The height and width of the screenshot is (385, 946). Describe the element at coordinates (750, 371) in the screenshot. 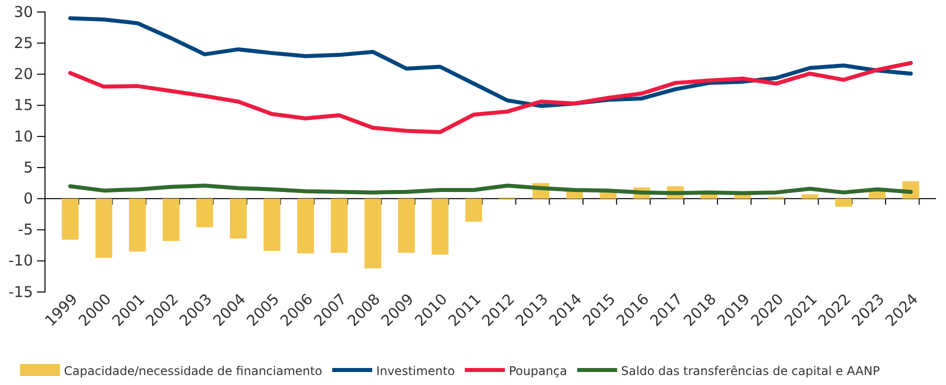

I see `legend-label: Saldo das transferências de capital e AANP` at that location.